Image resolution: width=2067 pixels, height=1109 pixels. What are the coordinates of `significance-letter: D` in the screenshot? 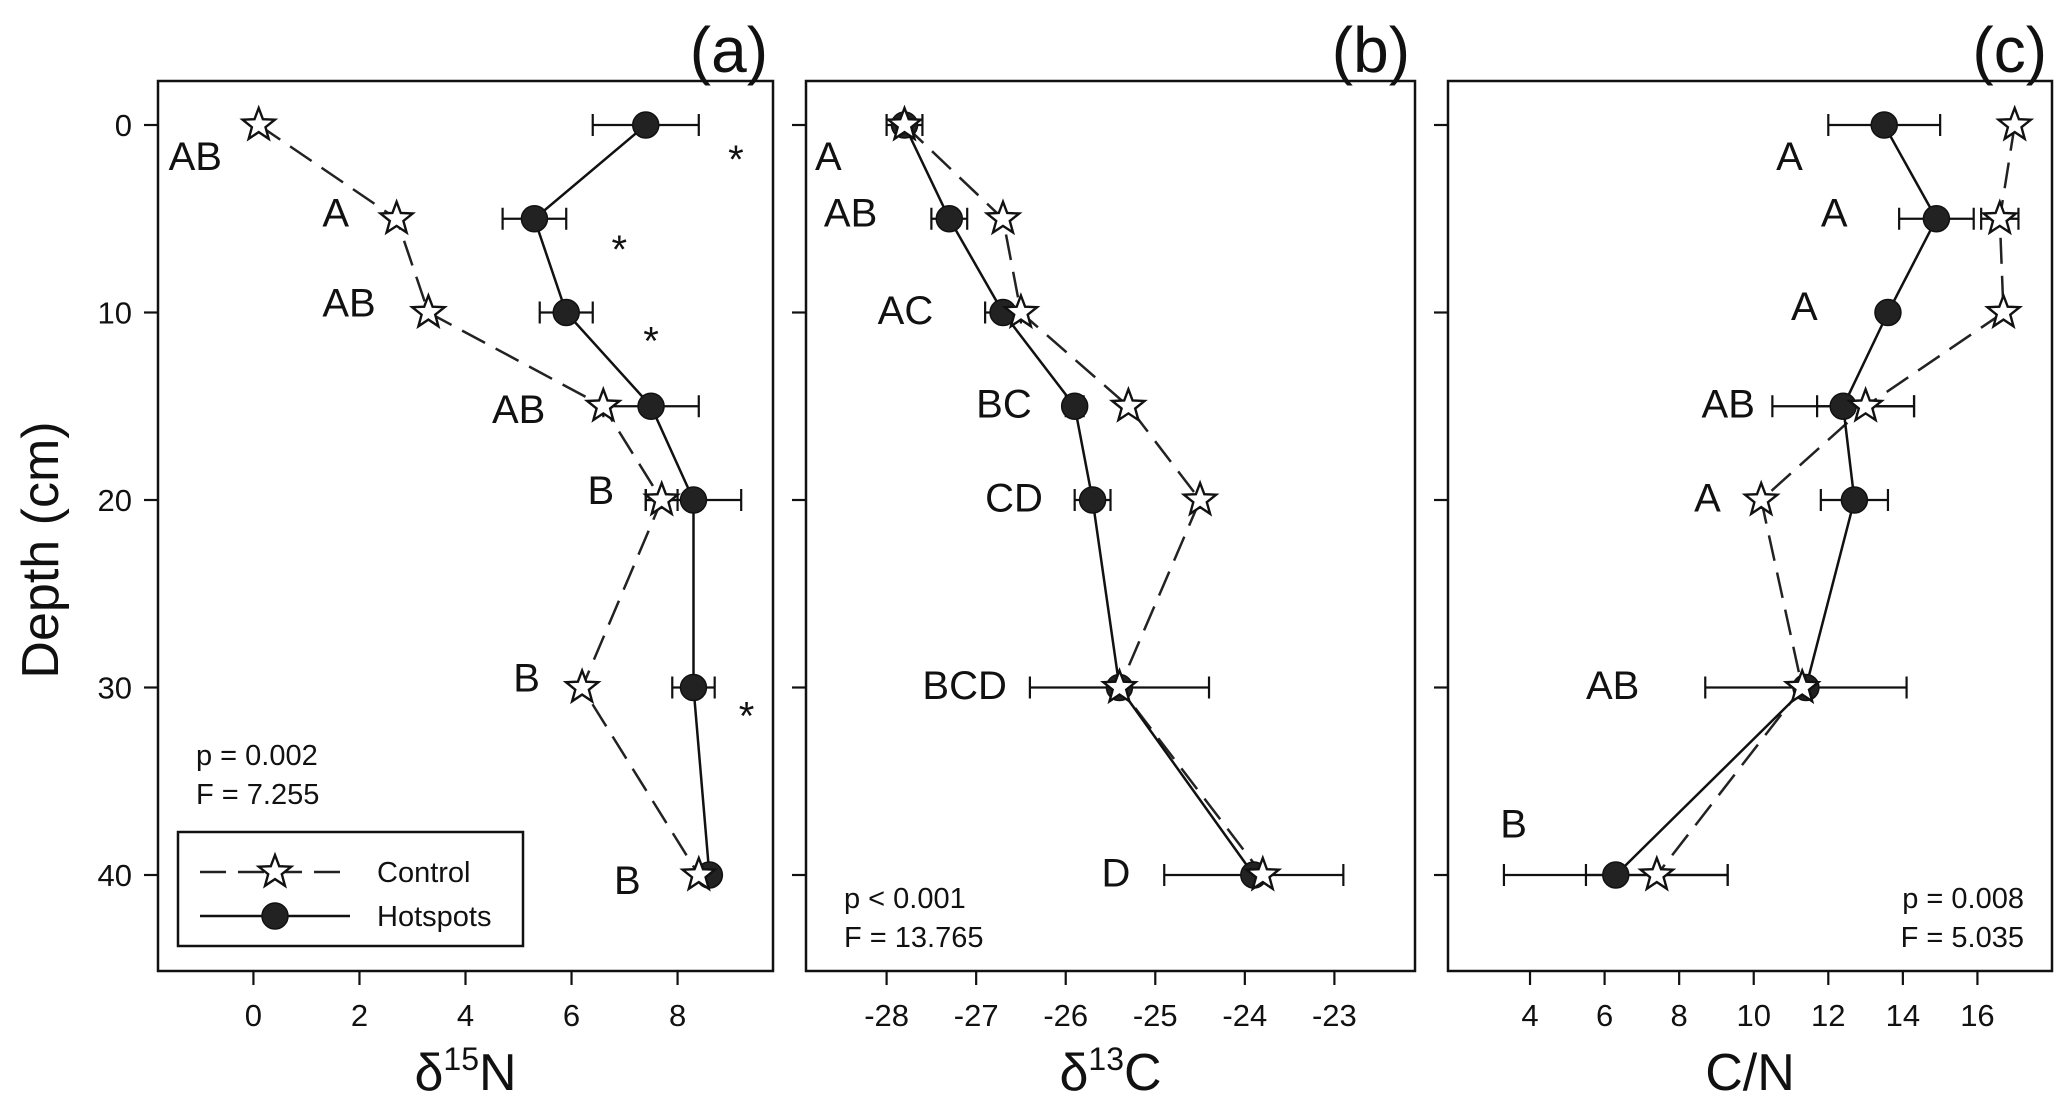 It's located at (1116, 873).